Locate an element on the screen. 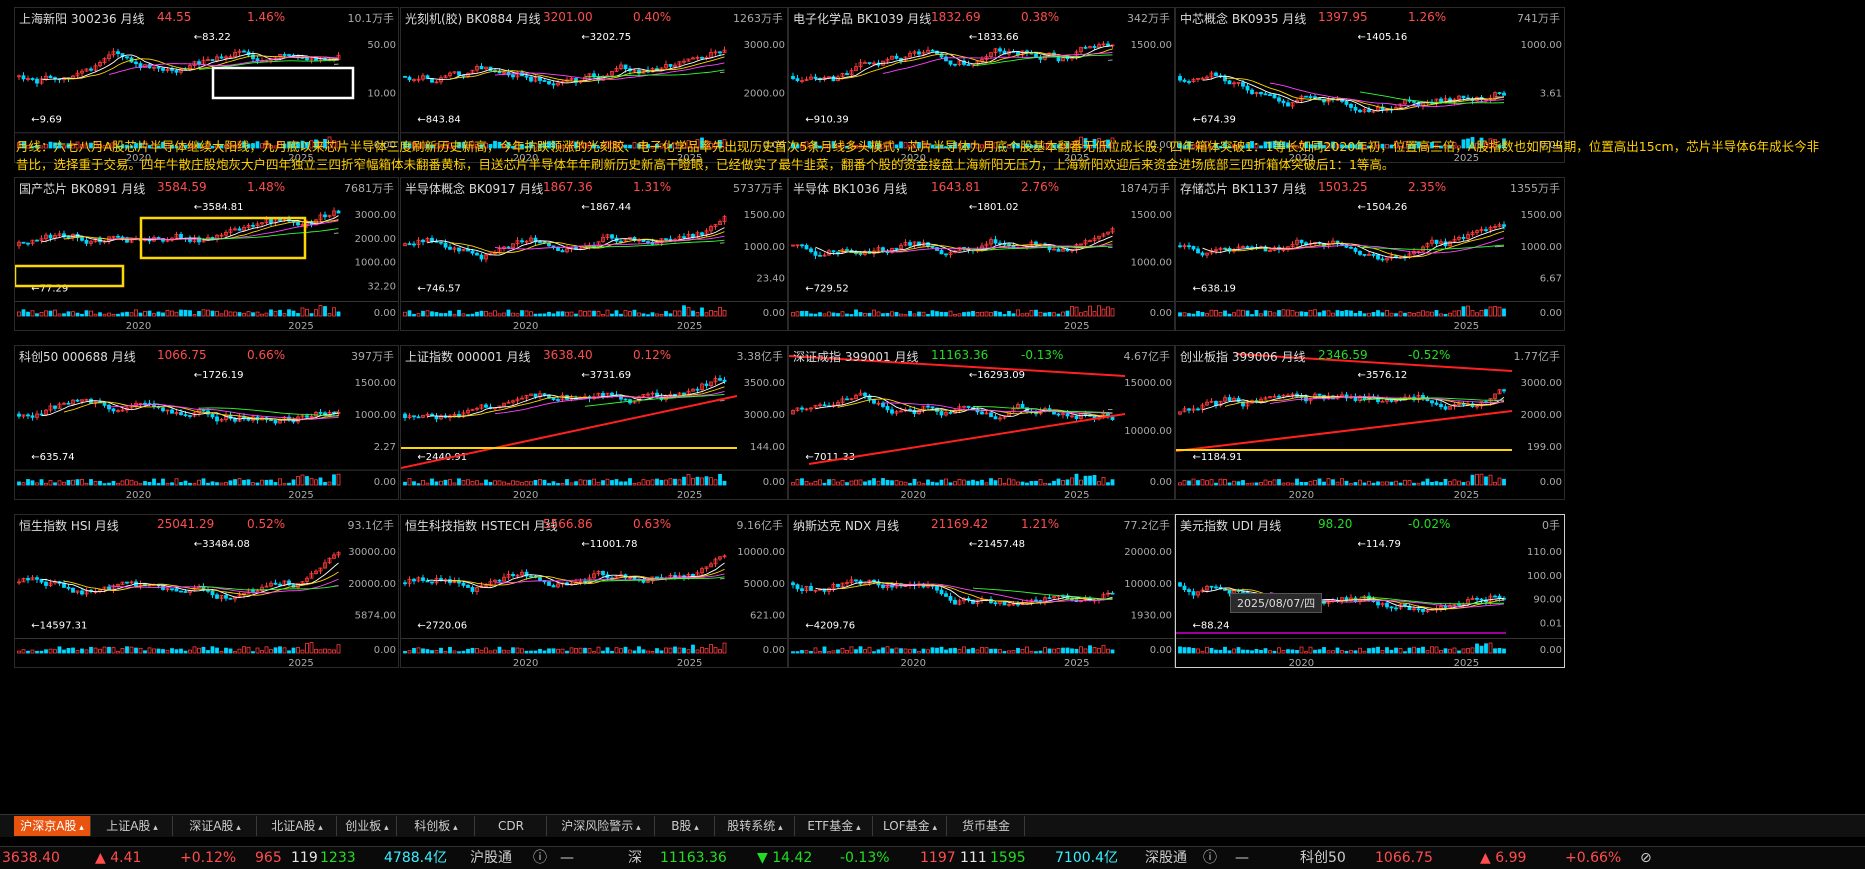 The image size is (1865, 869). market-tab: 沪深京A股 ▴ is located at coordinates (52, 826).